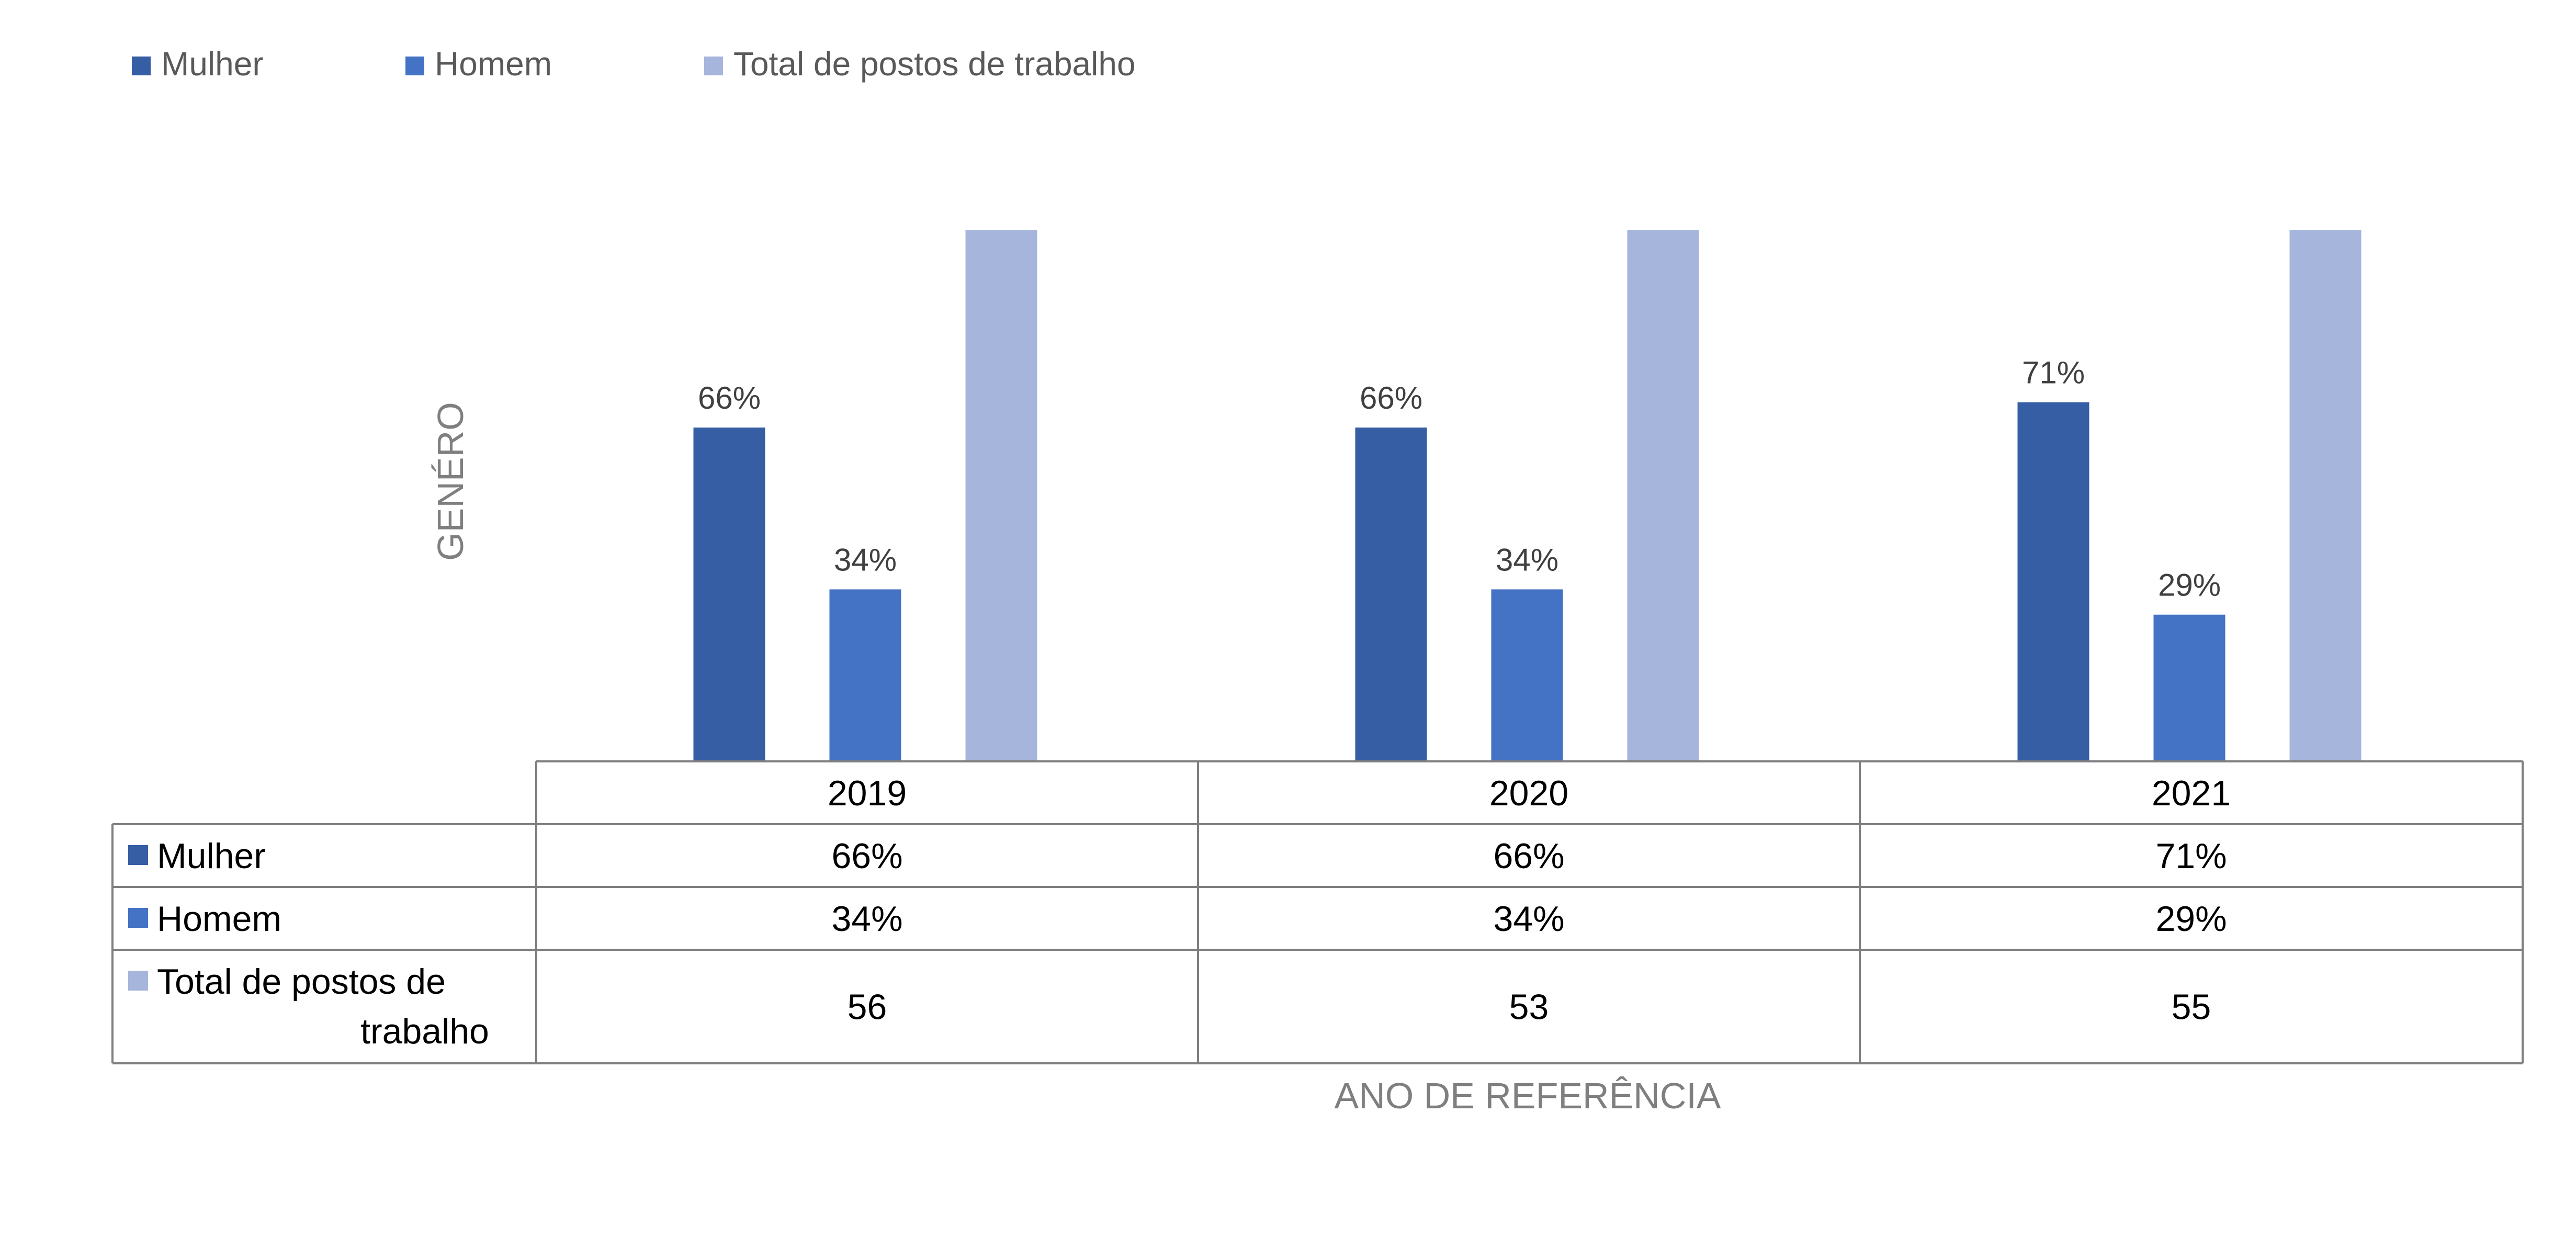 The width and height of the screenshot is (2576, 1247). I want to click on table-cell-total-de-postos-de-trabalho-2019: 56, so click(868, 1007).